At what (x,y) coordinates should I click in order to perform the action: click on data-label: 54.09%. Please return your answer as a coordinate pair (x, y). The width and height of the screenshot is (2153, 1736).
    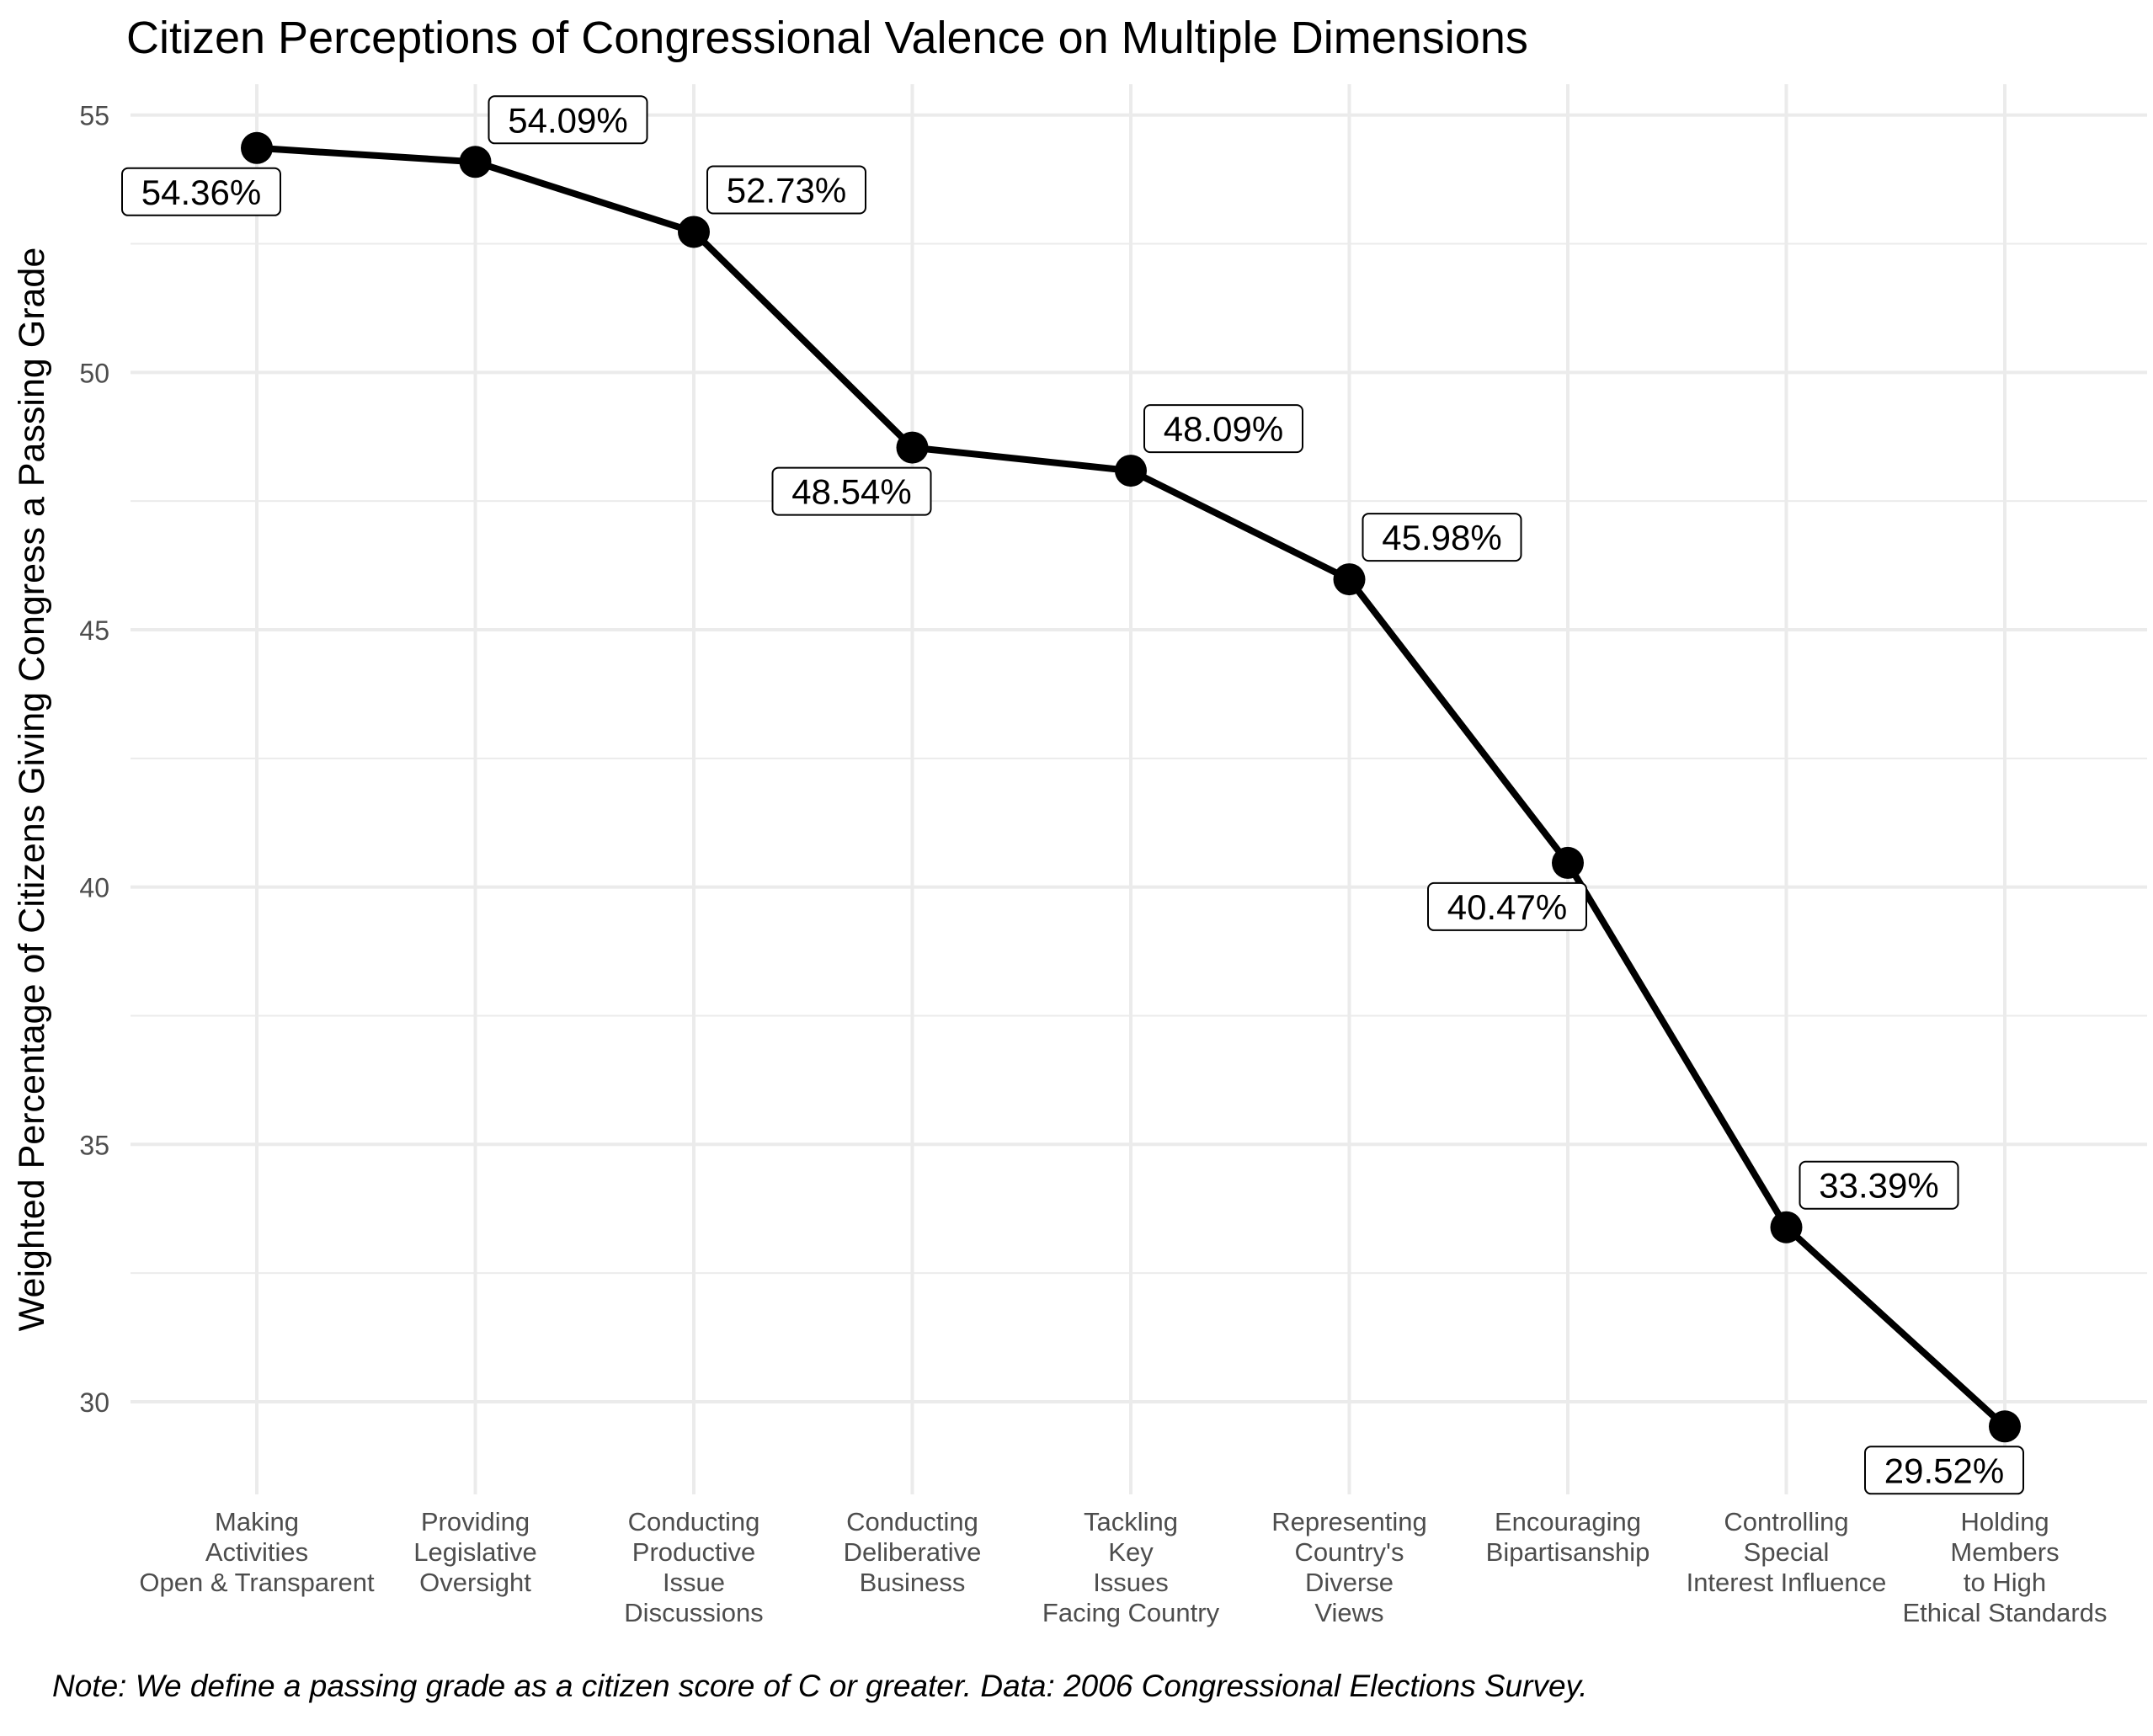
    Looking at the image, I should click on (567, 120).